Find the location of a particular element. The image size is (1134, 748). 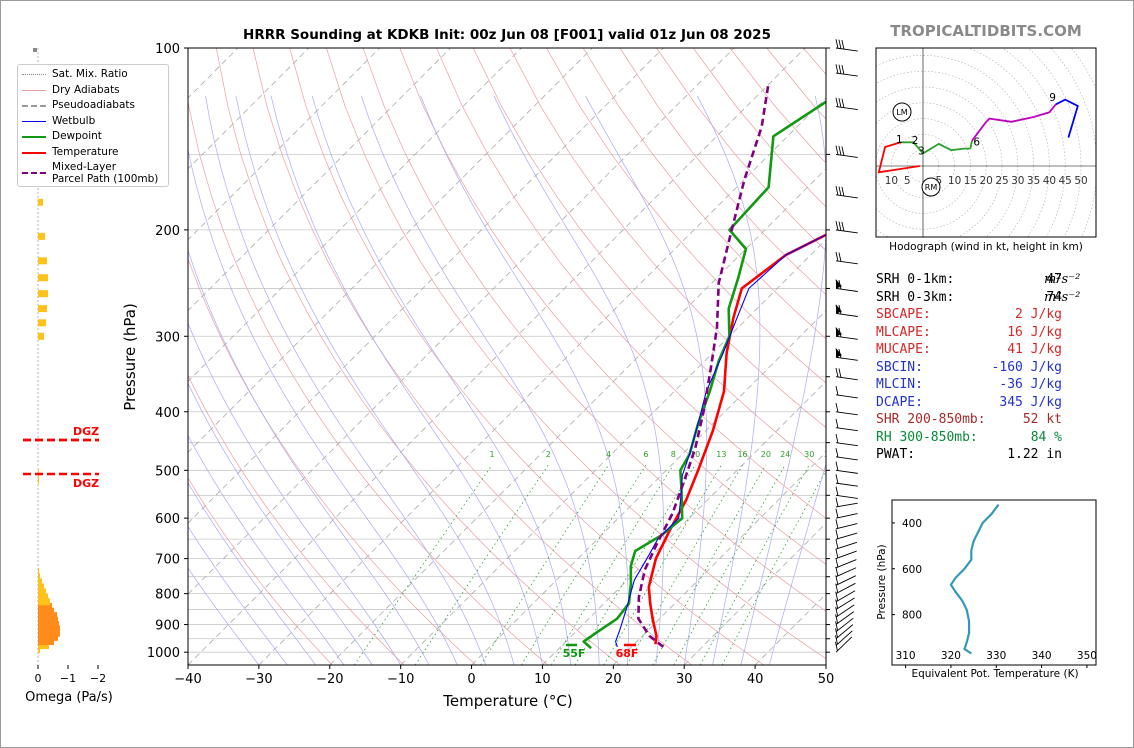

mixing-ratio-label: 4 is located at coordinates (608, 454).